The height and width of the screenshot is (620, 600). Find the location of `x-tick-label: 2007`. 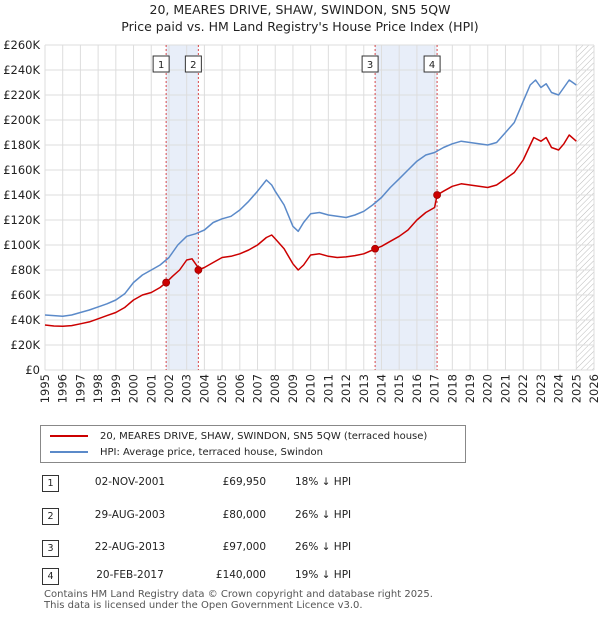

x-tick-label: 2007 is located at coordinates (258, 388).